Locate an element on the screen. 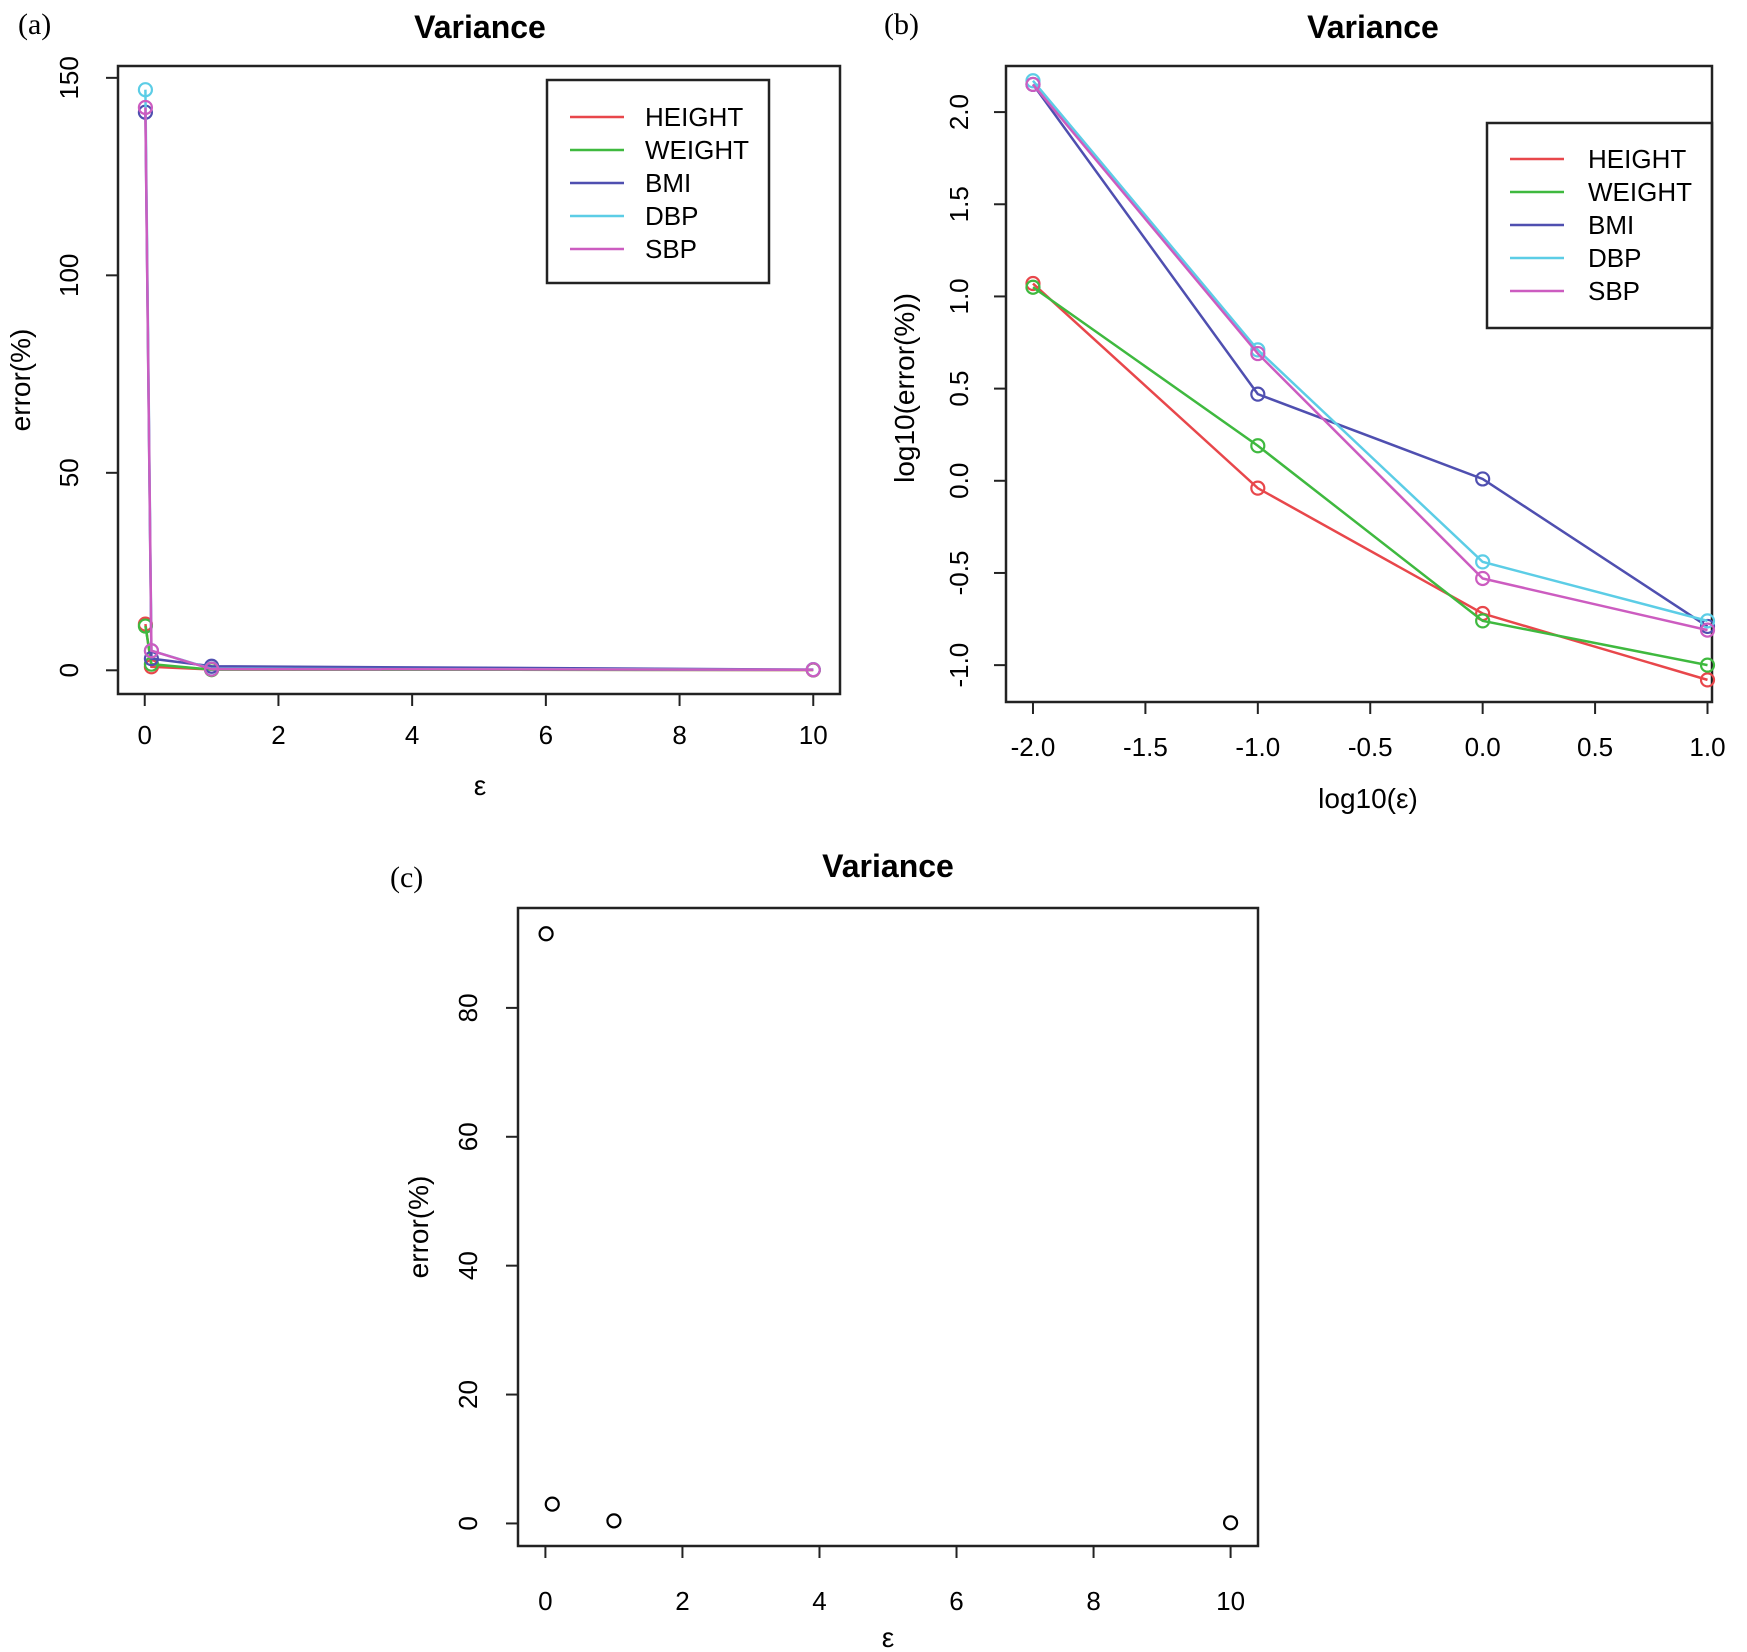  panel-b-series-line-height is located at coordinates (1370, 482).